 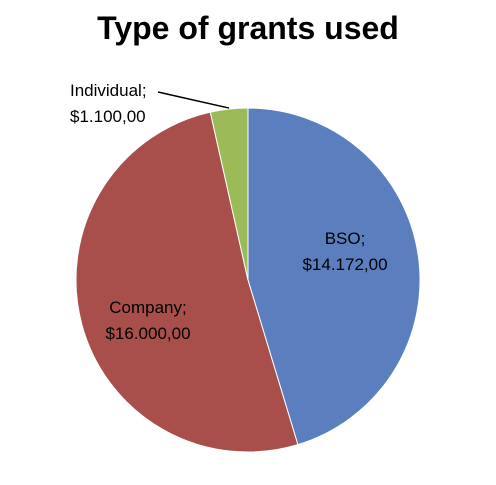 What do you see at coordinates (147, 320) in the screenshot?
I see `slice-label-company: Company; $16.000,00` at bounding box center [147, 320].